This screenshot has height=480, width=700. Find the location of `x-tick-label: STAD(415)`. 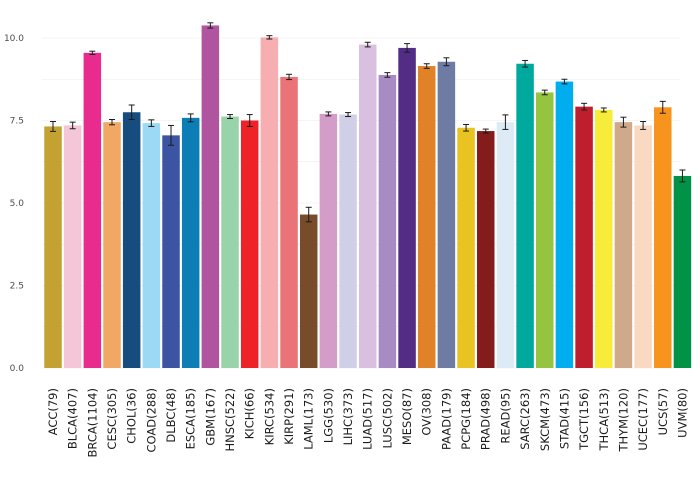

x-tick-label: STAD(415) is located at coordinates (564, 418).